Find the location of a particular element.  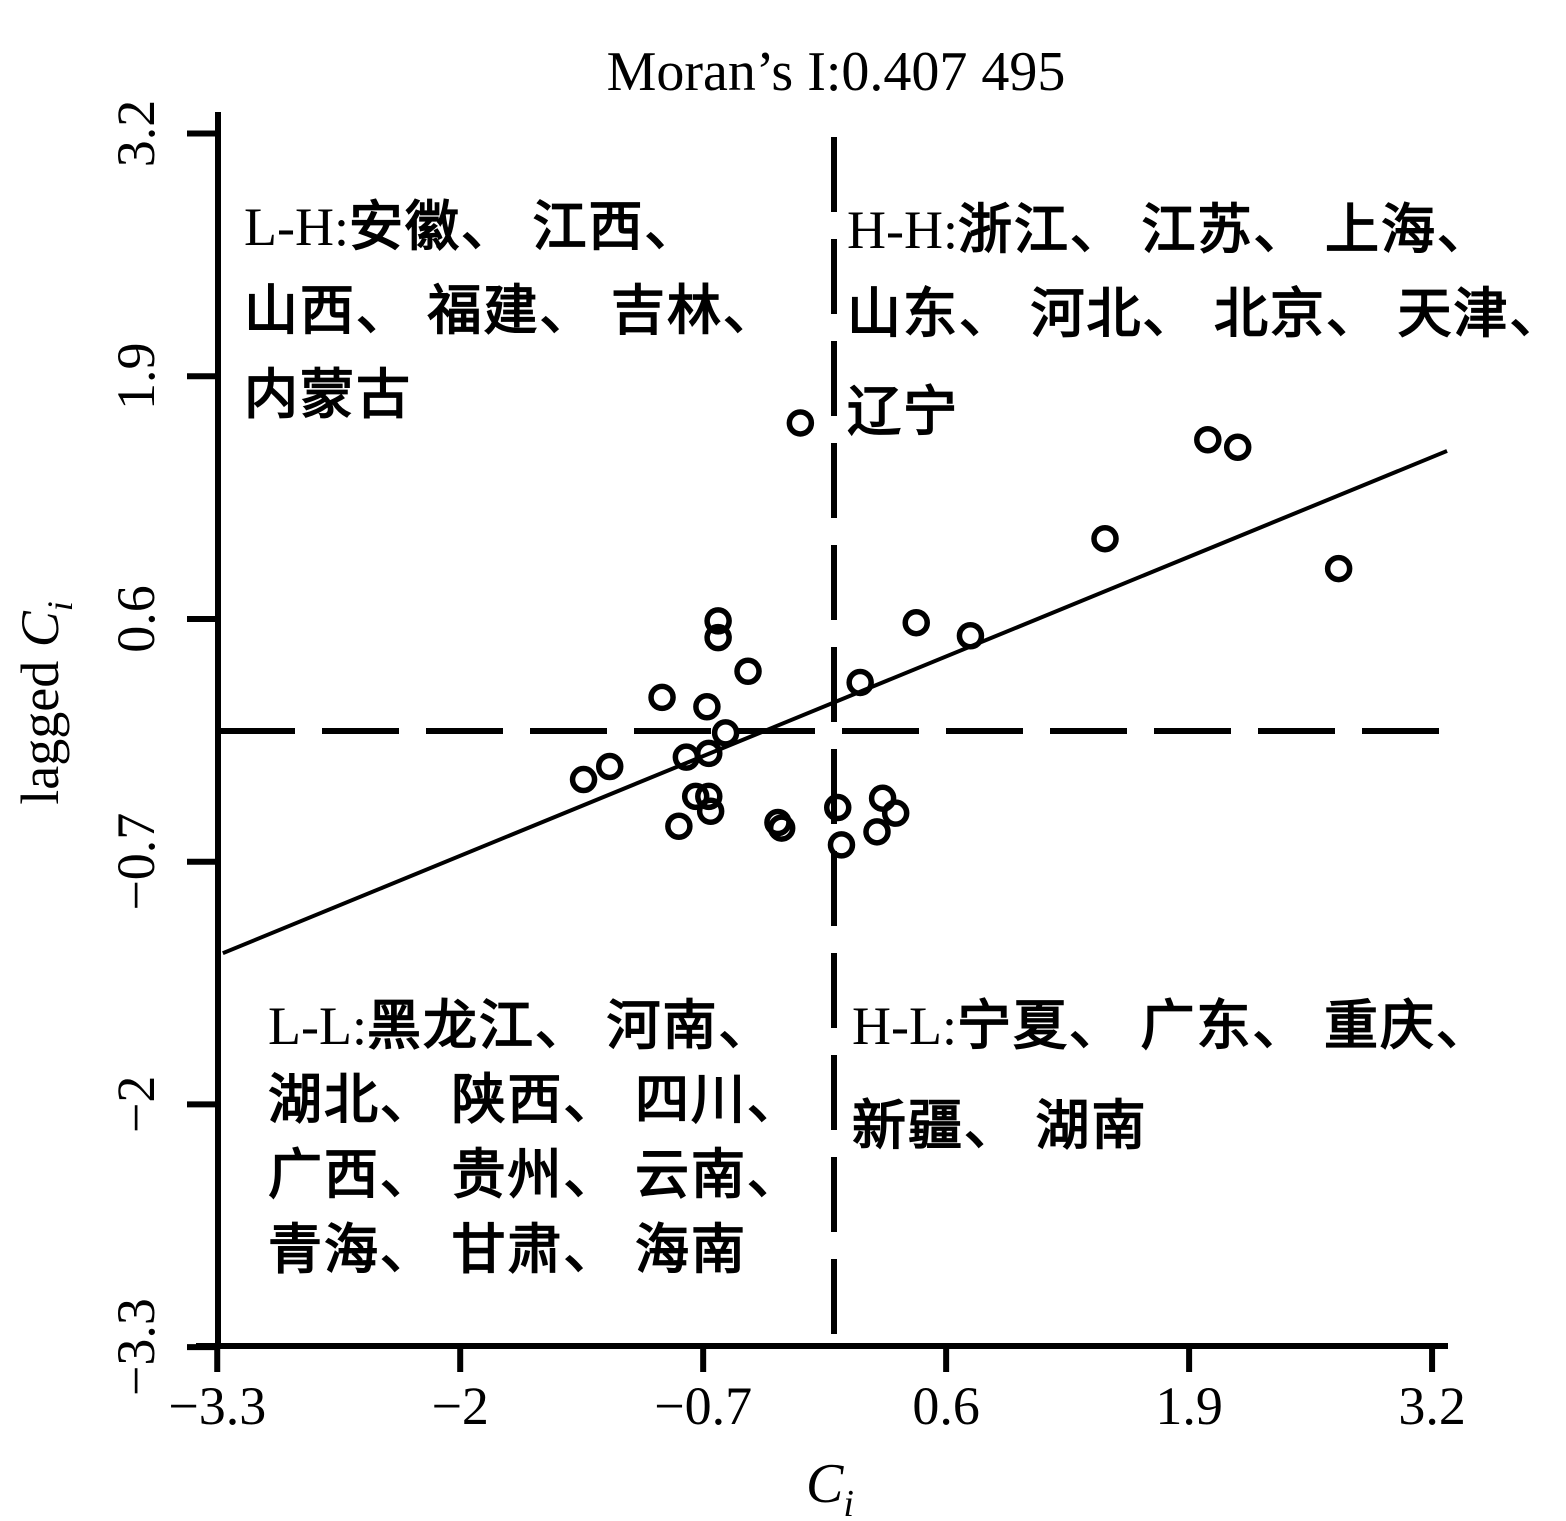

quadrant-label-line: 青海、 甘肃、 海南 is located at coordinates (507, 1250).